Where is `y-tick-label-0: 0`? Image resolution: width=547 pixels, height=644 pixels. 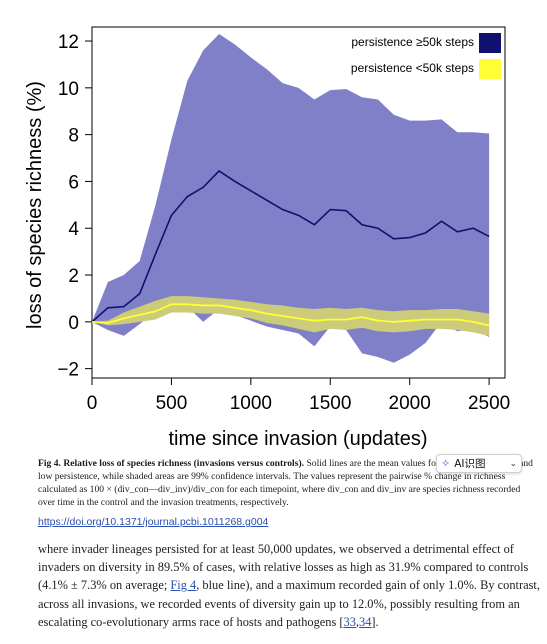 y-tick-label-0: 0 is located at coordinates (73, 323).